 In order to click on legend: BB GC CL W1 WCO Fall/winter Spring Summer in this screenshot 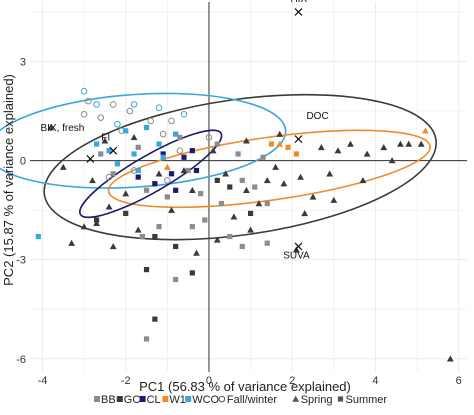, I will do `click(240, 400)`.